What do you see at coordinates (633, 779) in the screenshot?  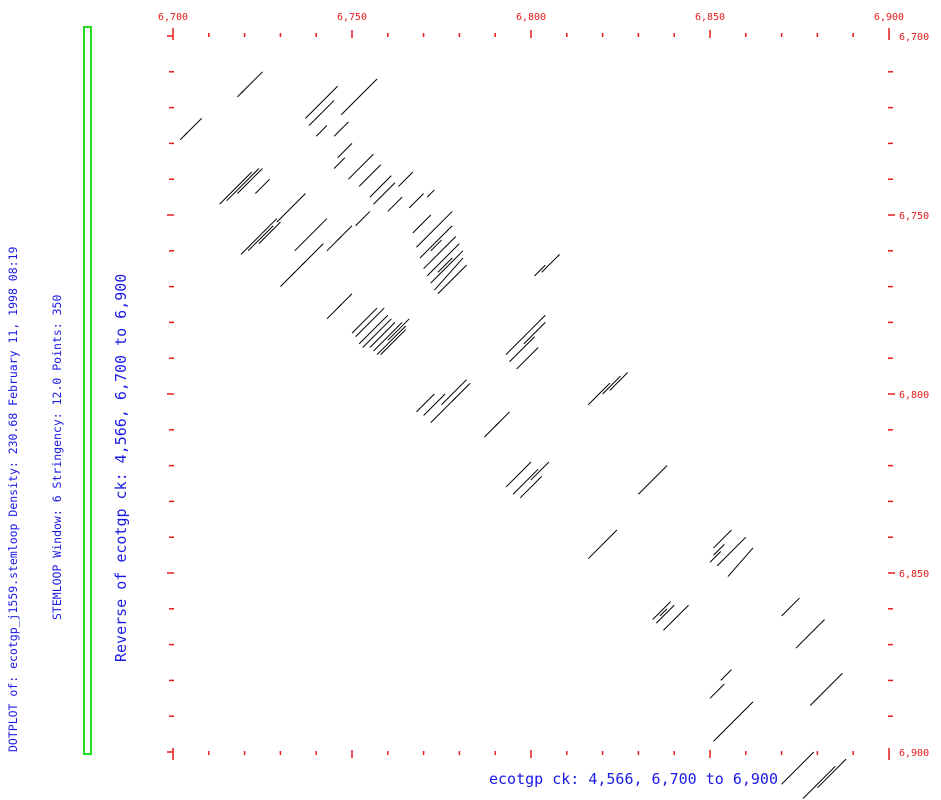 I see `x-axis-label: ecotgp ck: 4,566, 6,700 to 6,900` at bounding box center [633, 779].